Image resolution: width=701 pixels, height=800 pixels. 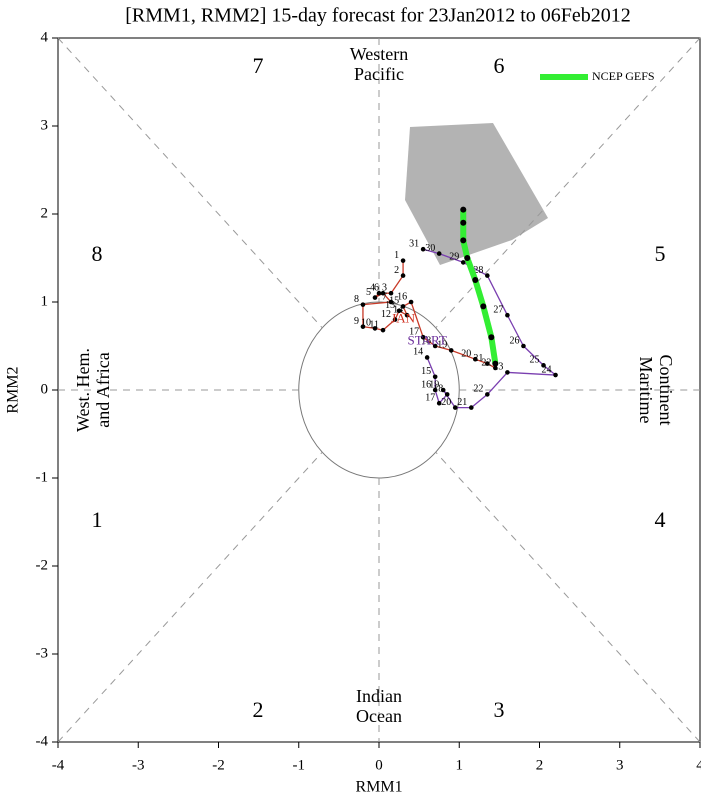 I want to click on phase-label: 5, so click(x=660, y=253).